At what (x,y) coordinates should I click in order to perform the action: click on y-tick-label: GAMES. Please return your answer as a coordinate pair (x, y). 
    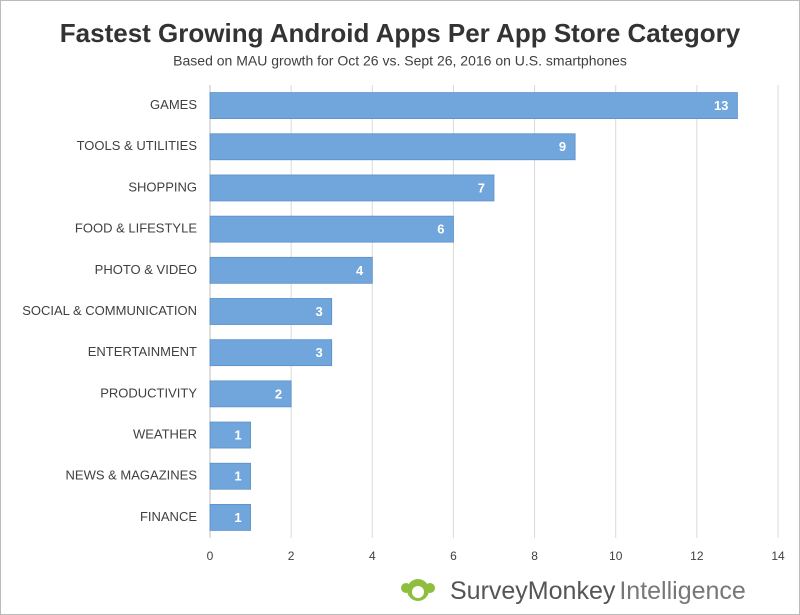
    Looking at the image, I should click on (173, 104).